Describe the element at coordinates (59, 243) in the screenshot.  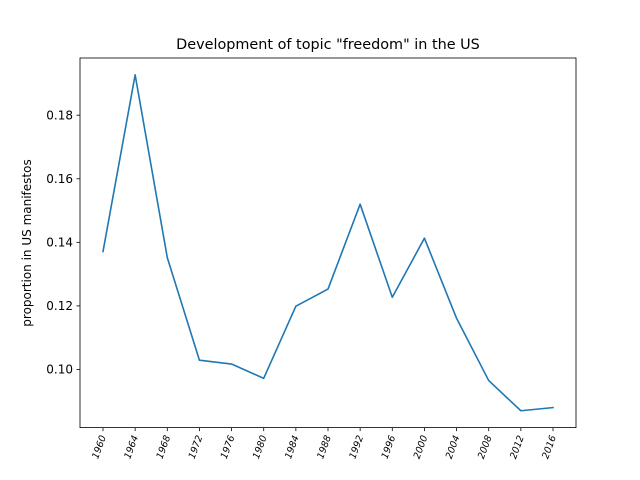
I see `y-tick-label: 0.14` at that location.